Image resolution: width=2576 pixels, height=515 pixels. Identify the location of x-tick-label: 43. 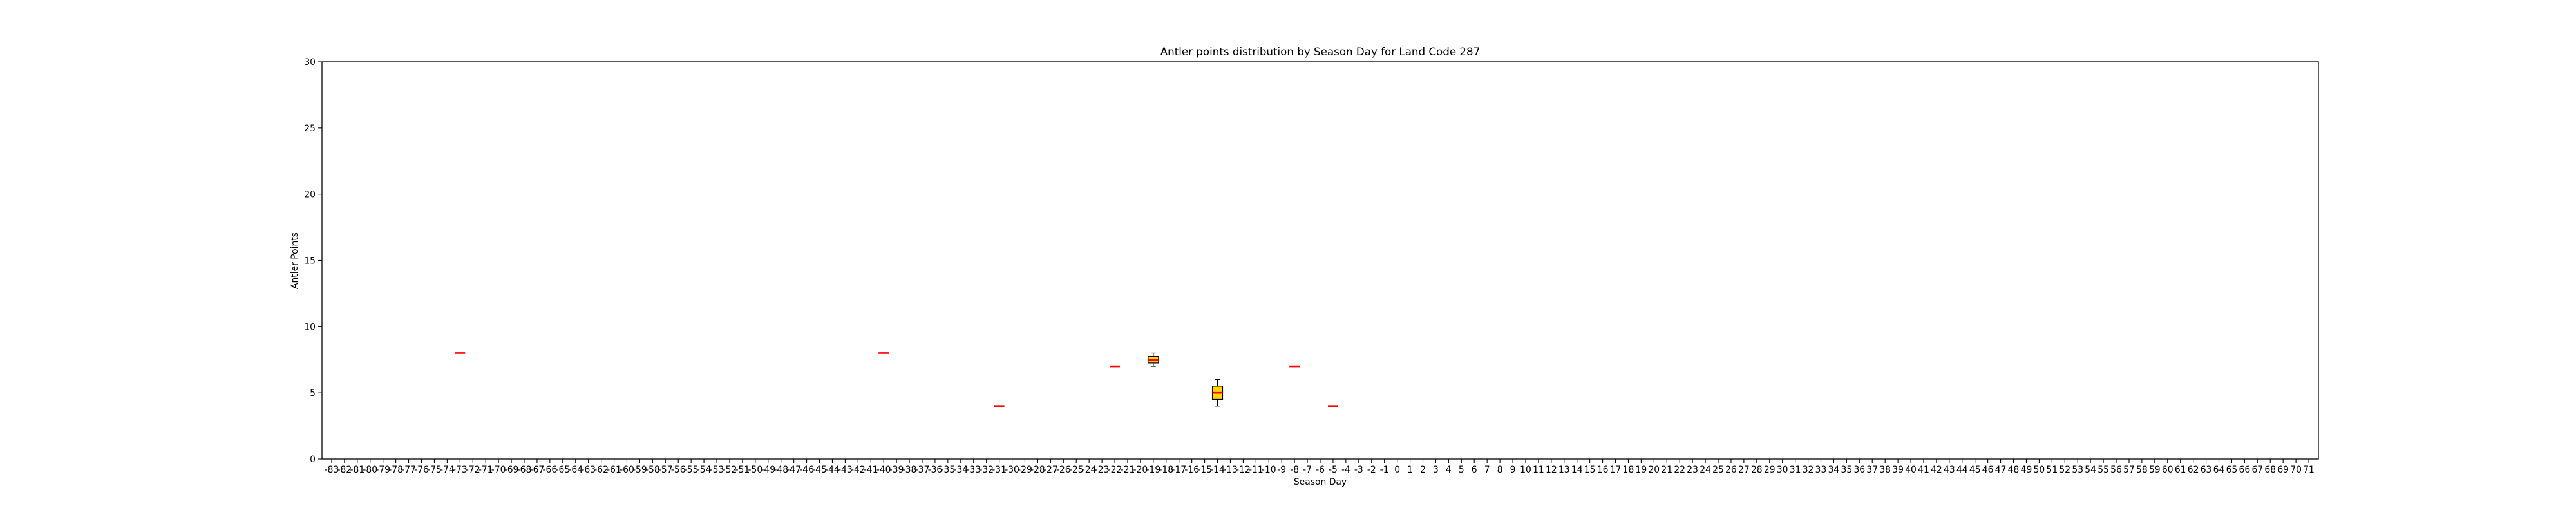
(1950, 470).